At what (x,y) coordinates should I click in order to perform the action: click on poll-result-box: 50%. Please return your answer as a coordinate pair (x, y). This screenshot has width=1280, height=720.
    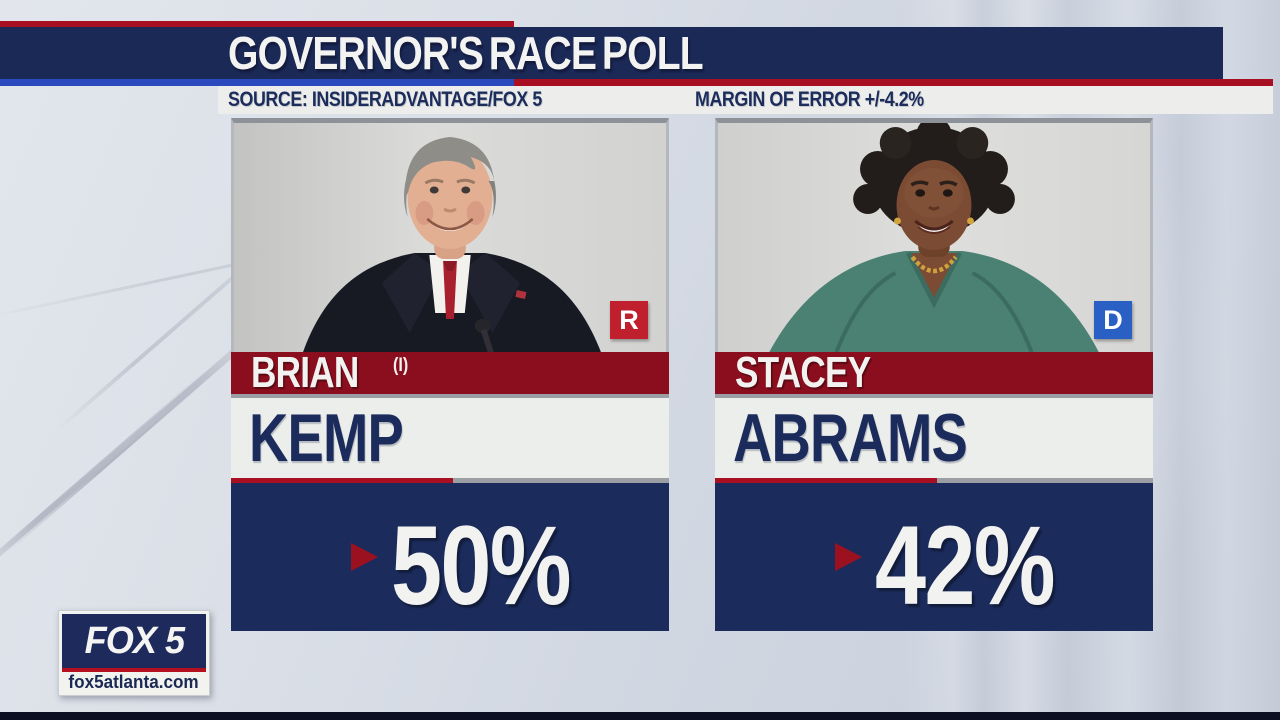
    Looking at the image, I should click on (450, 557).